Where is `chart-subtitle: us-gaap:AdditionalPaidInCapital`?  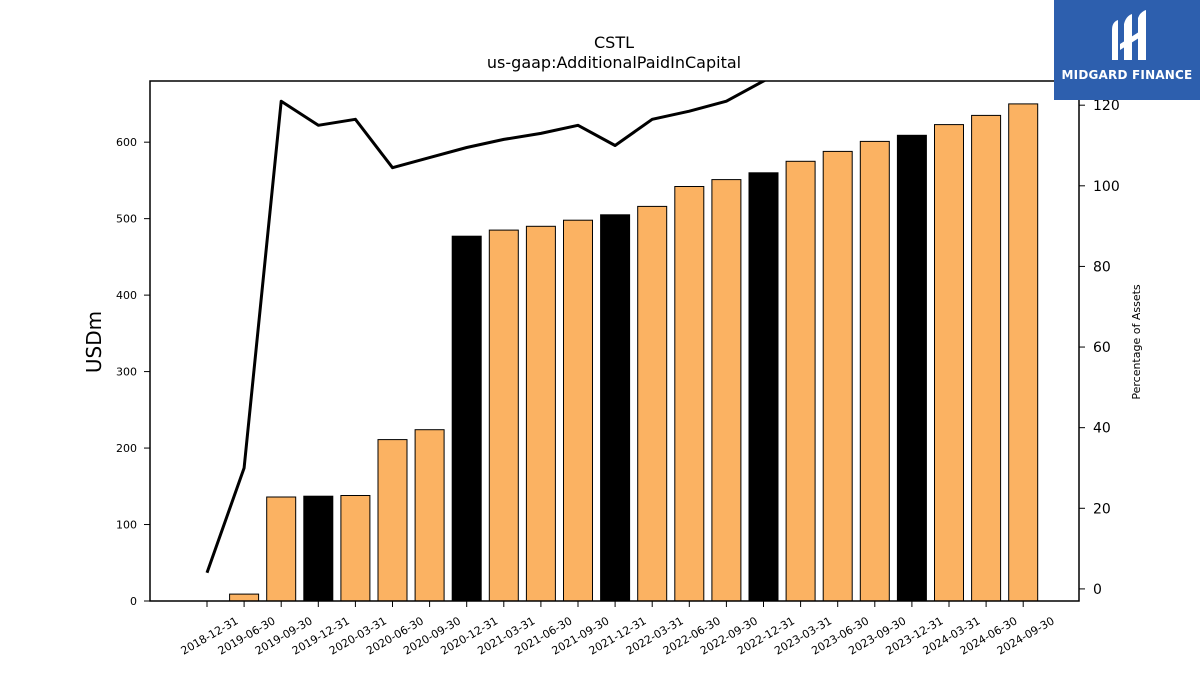 chart-subtitle: us-gaap:AdditionalPaidInCapital is located at coordinates (614, 62).